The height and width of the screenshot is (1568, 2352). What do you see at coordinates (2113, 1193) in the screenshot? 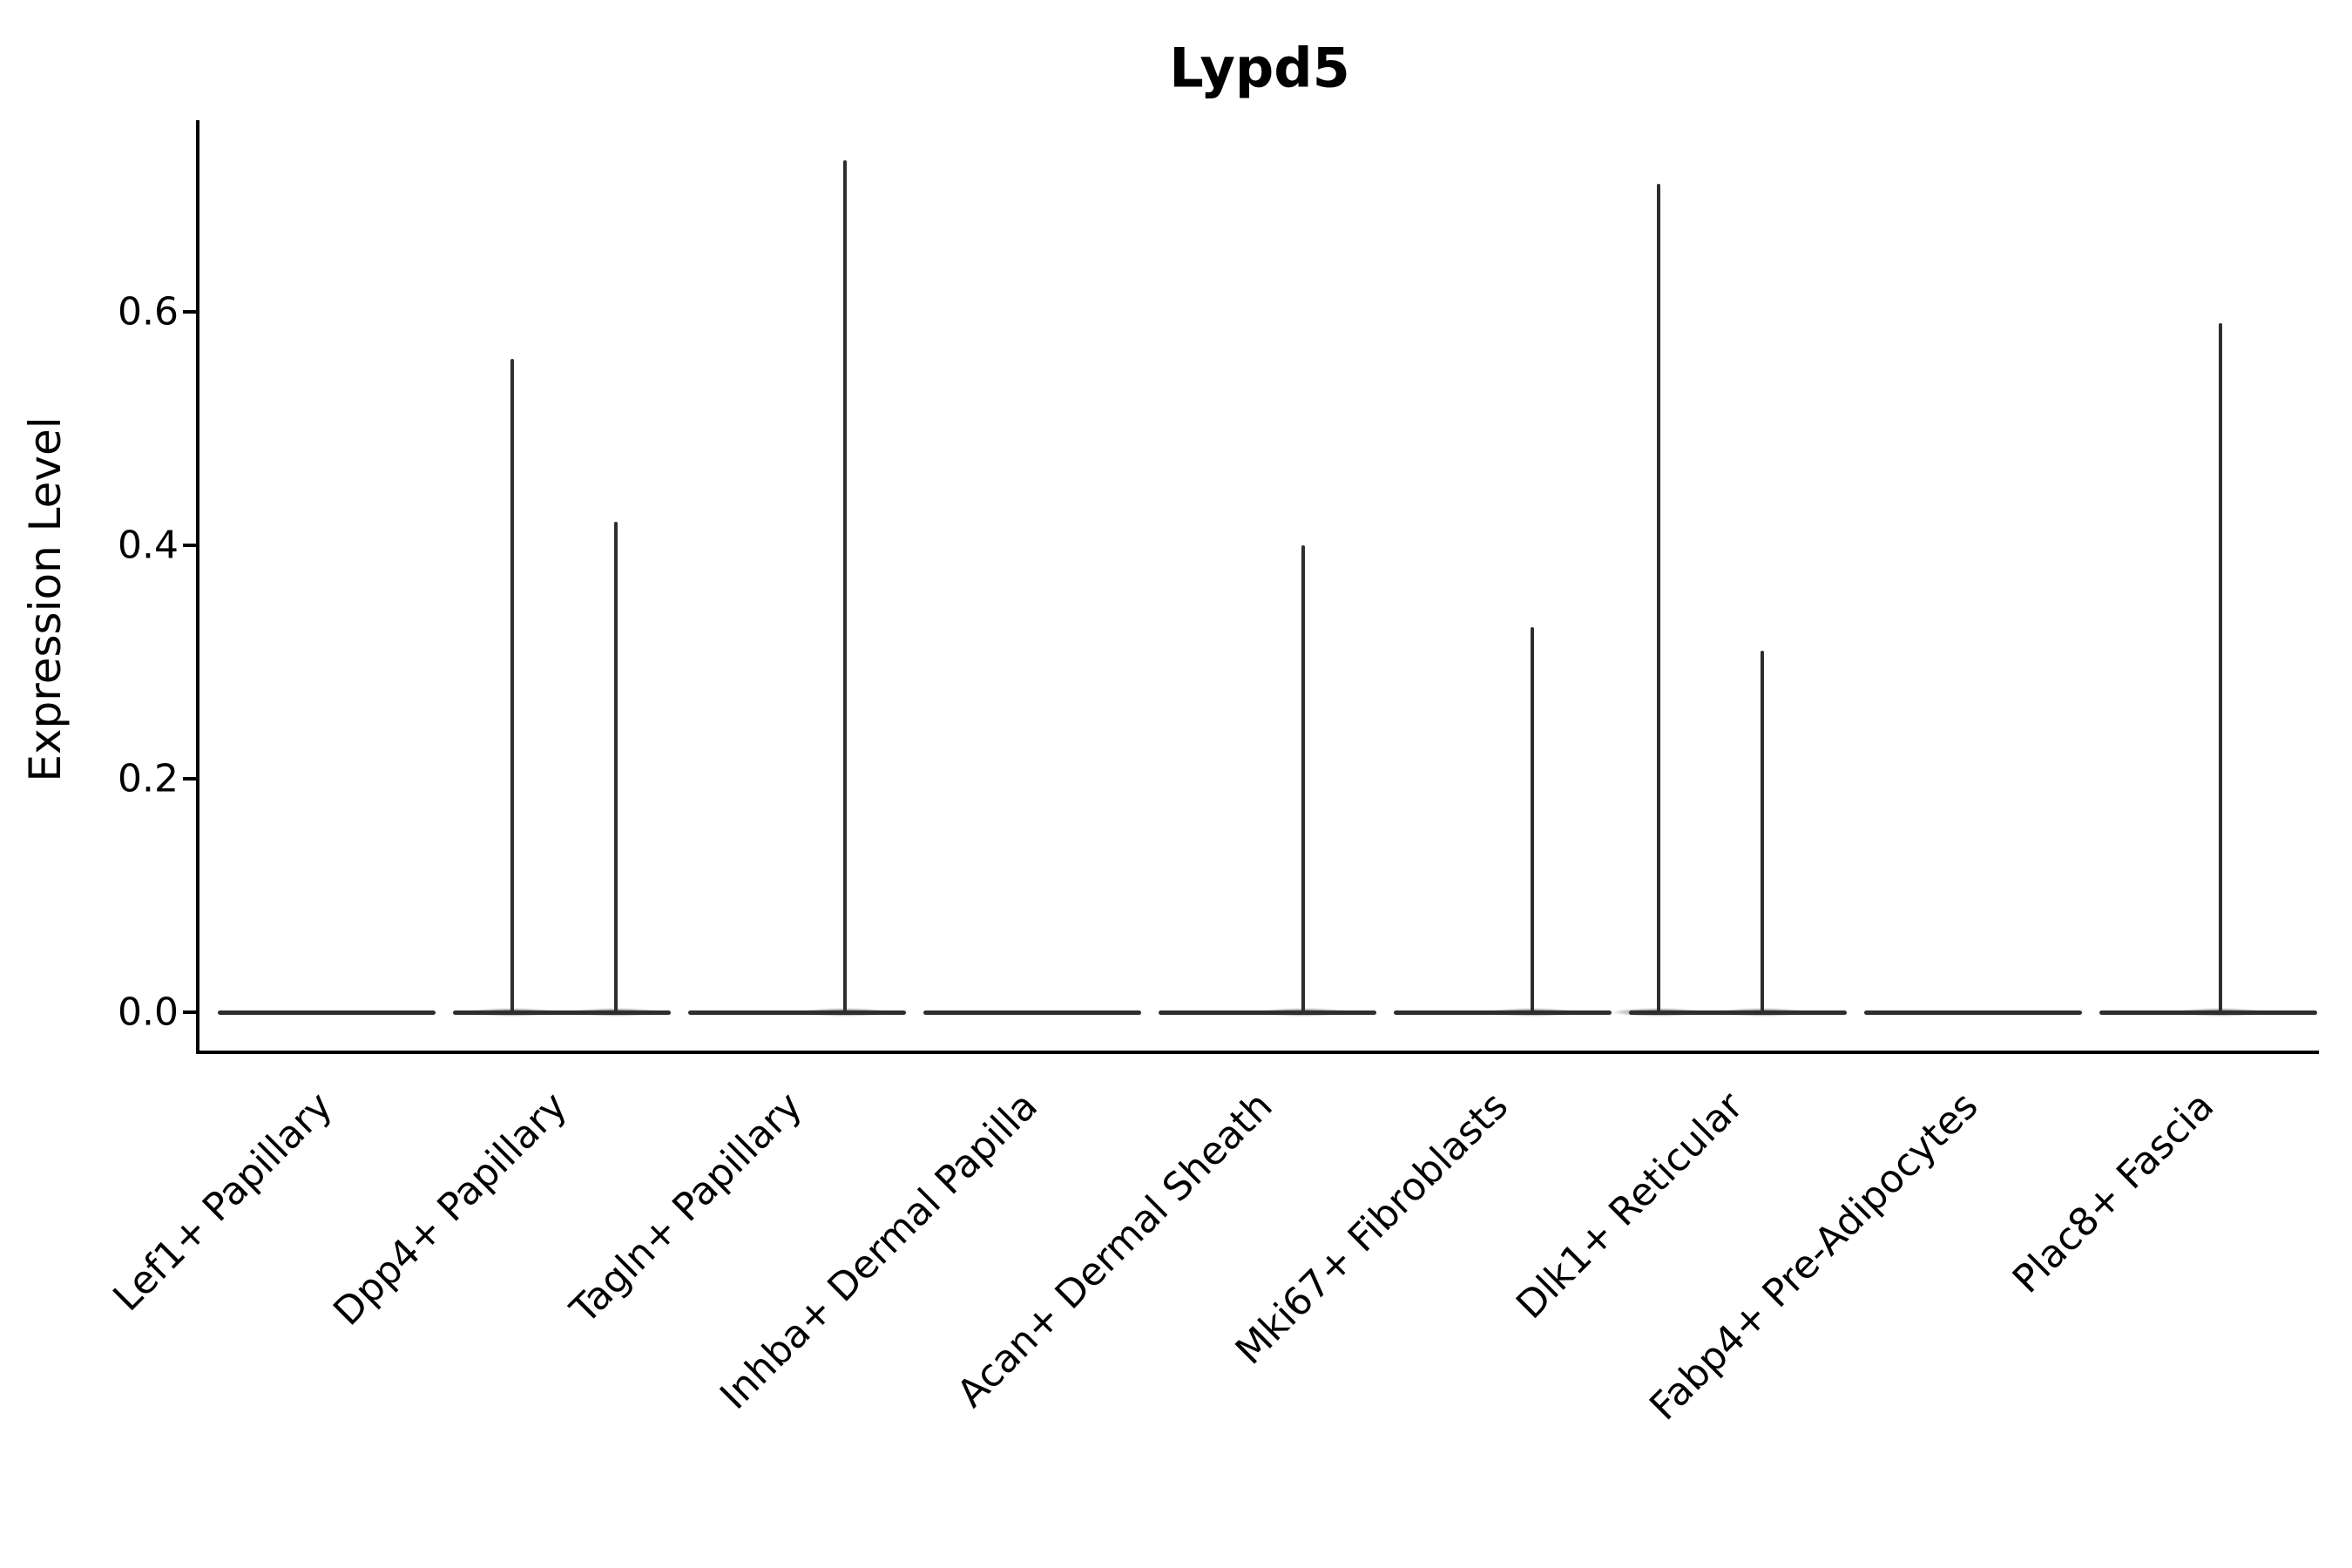
I see `x-tick-label: Plac8+ Fascia` at bounding box center [2113, 1193].